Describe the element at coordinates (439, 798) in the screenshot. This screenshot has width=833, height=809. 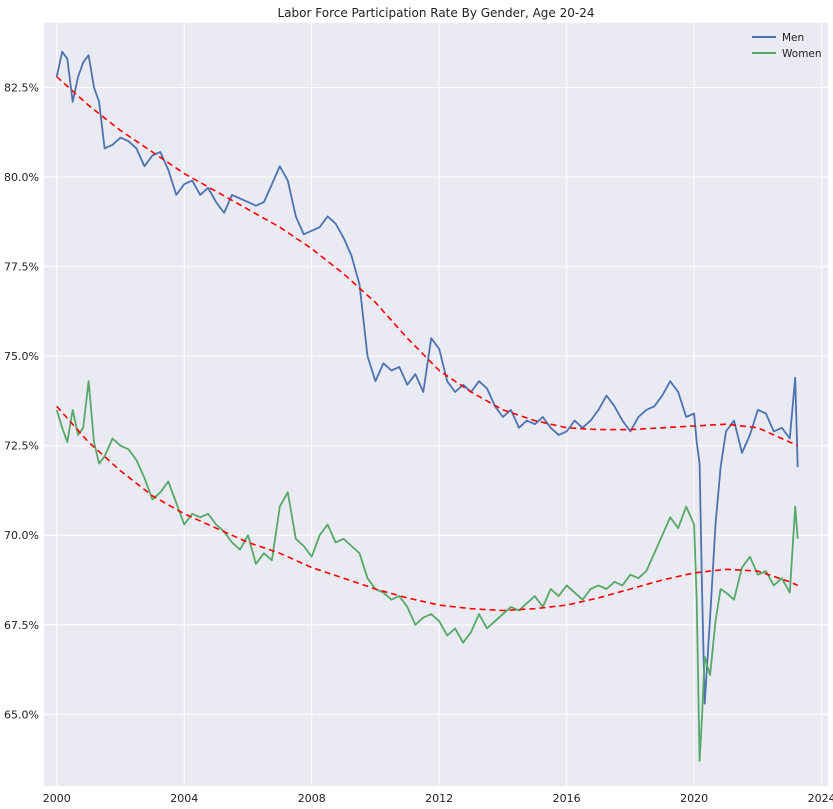
I see `x-tick-label: 2012` at that location.